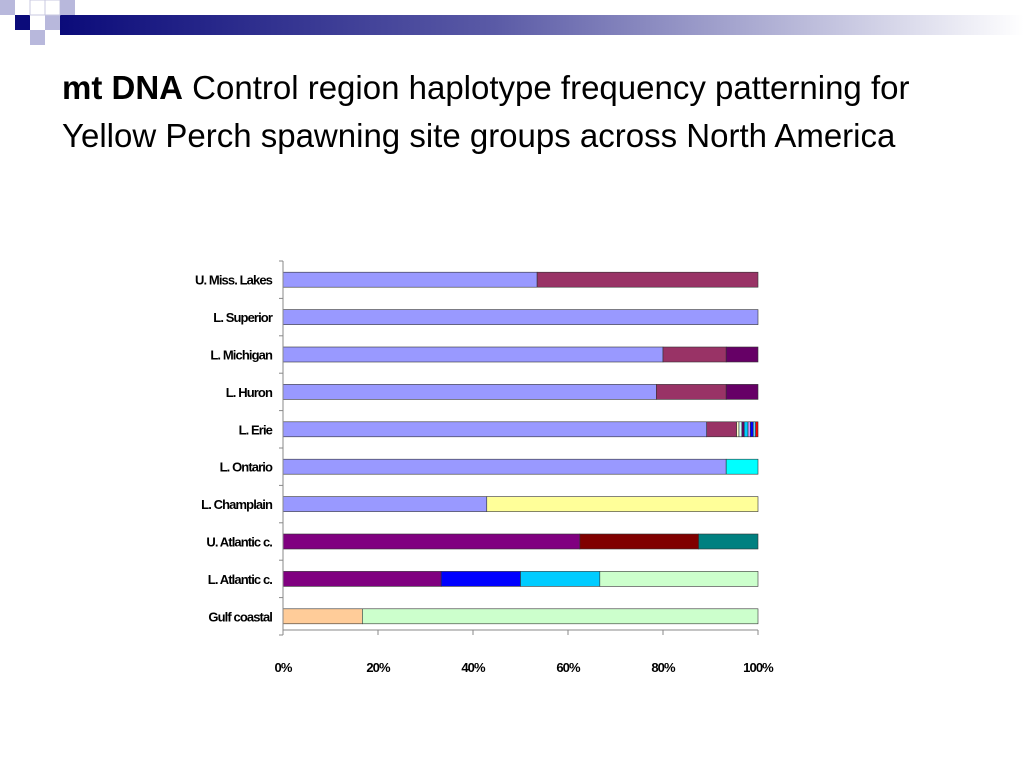  What do you see at coordinates (240, 579) in the screenshot?
I see `category-label: L. Atlantic c.` at bounding box center [240, 579].